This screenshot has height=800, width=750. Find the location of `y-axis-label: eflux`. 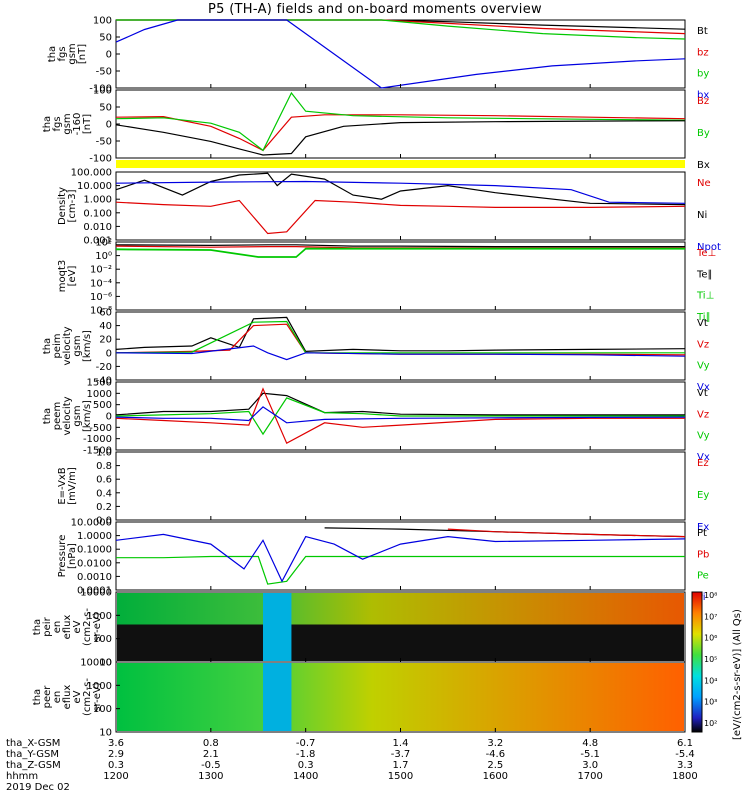

y-axis-label: eflux is located at coordinates (67, 627).